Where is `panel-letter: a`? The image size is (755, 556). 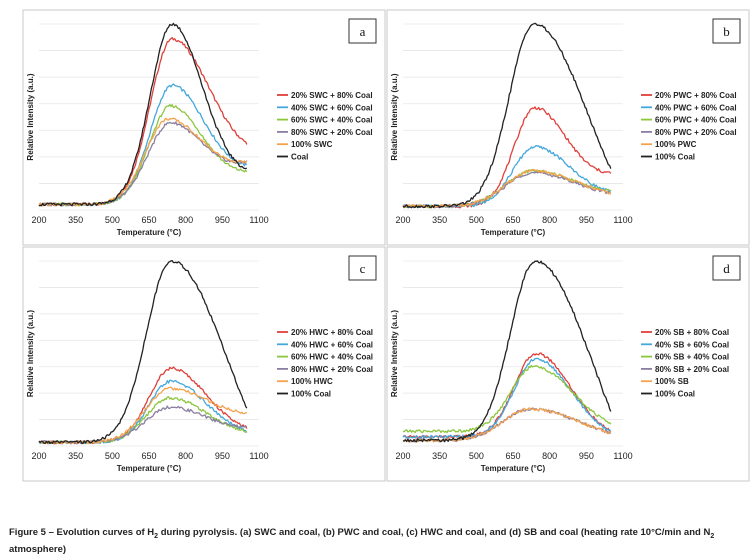 panel-letter: a is located at coordinates (363, 31).